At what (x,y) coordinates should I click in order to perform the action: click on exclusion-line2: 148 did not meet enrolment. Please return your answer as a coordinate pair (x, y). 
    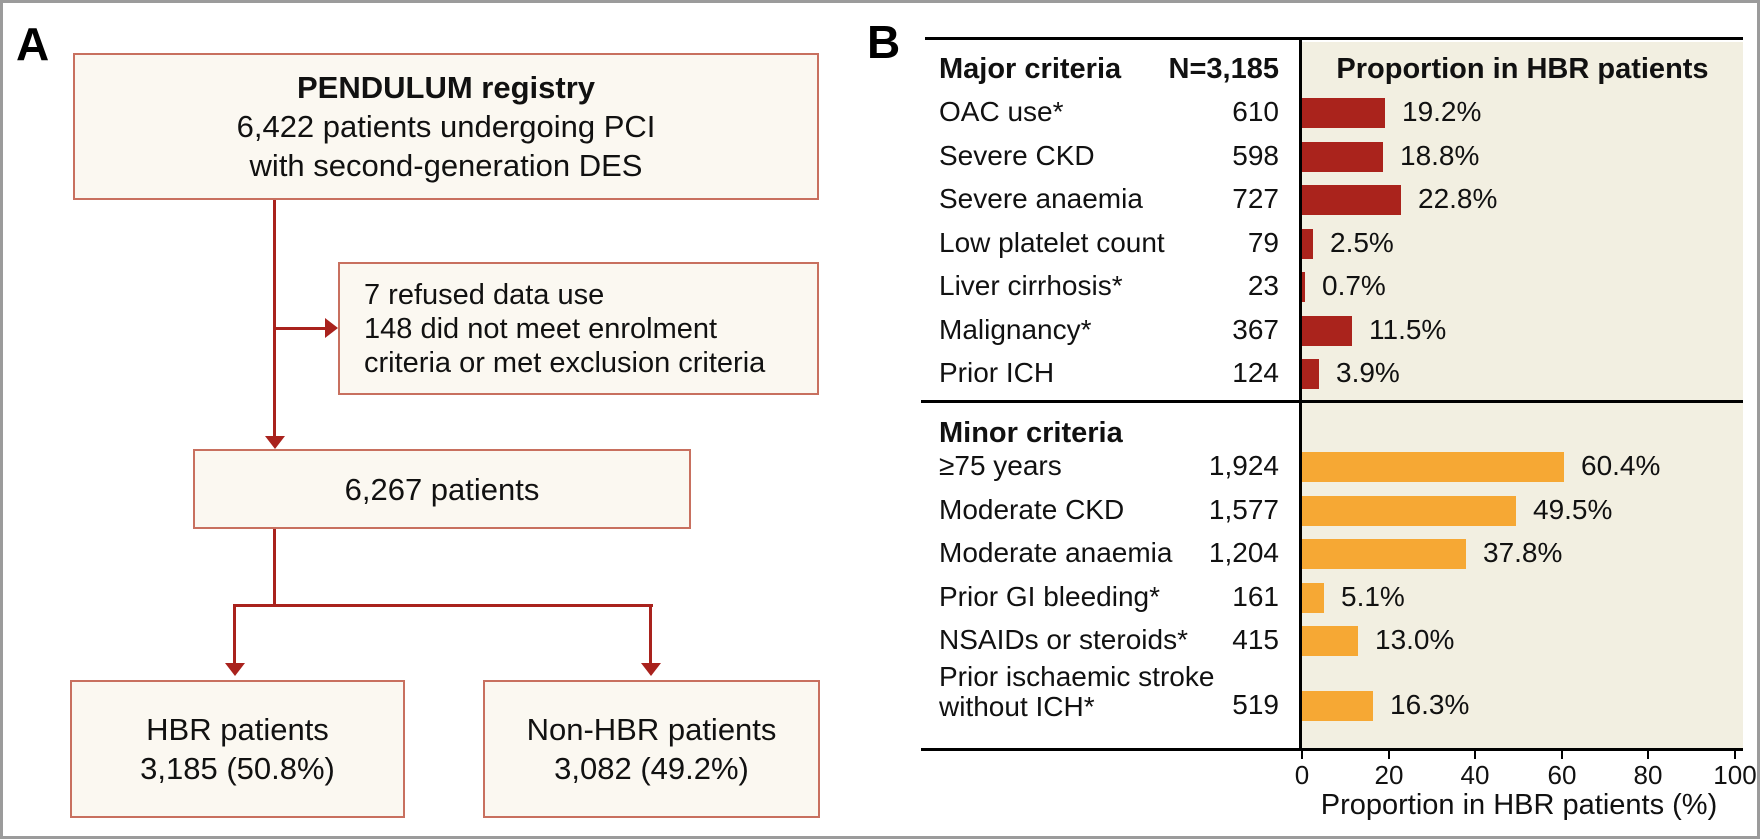
    Looking at the image, I should click on (541, 328).